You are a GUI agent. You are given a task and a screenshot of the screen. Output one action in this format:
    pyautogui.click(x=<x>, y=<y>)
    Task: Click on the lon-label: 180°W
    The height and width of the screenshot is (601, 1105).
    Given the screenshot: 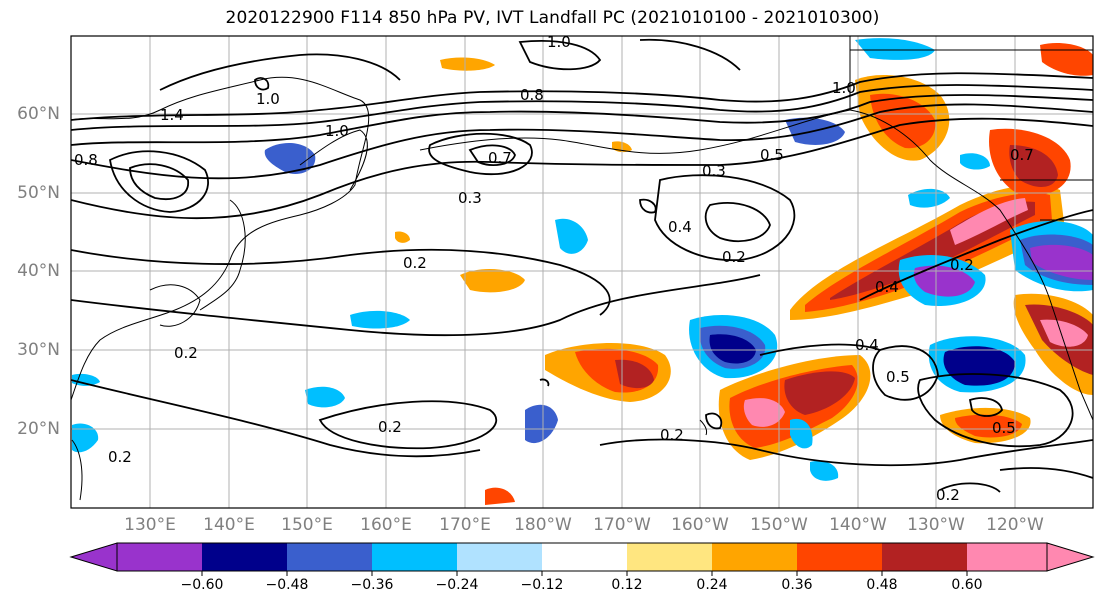 What is the action you would take?
    pyautogui.click(x=543, y=525)
    